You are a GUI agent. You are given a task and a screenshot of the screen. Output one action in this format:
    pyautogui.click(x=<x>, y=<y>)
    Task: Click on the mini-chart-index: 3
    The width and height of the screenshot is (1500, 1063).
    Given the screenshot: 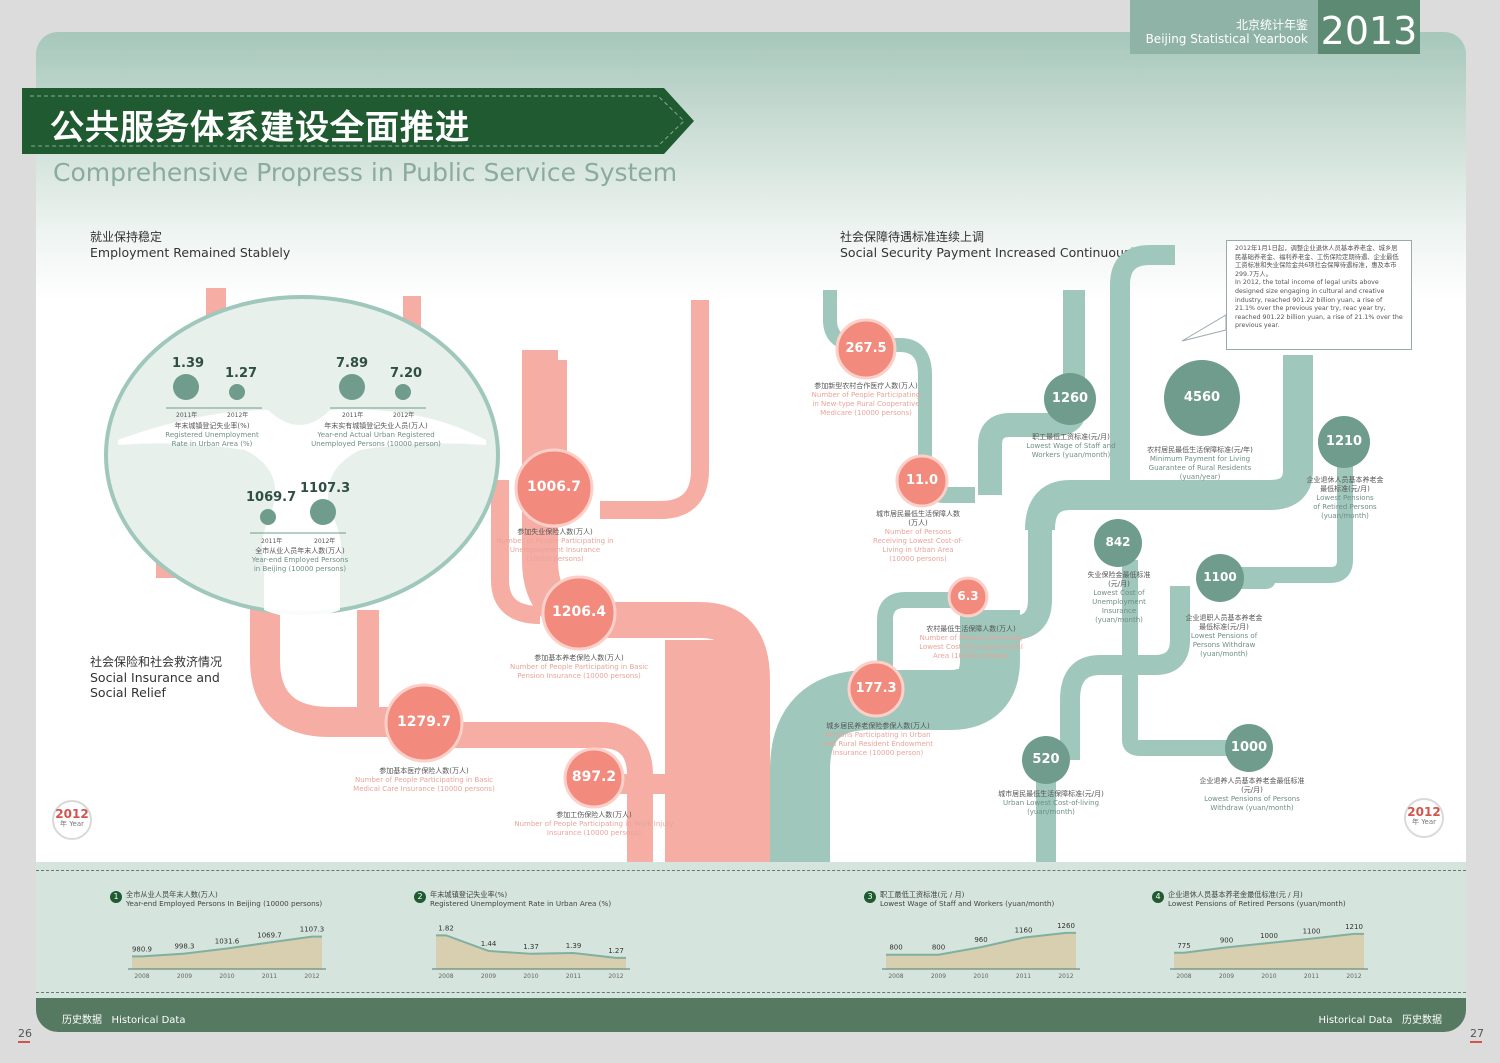 What is the action you would take?
    pyautogui.click(x=870, y=897)
    